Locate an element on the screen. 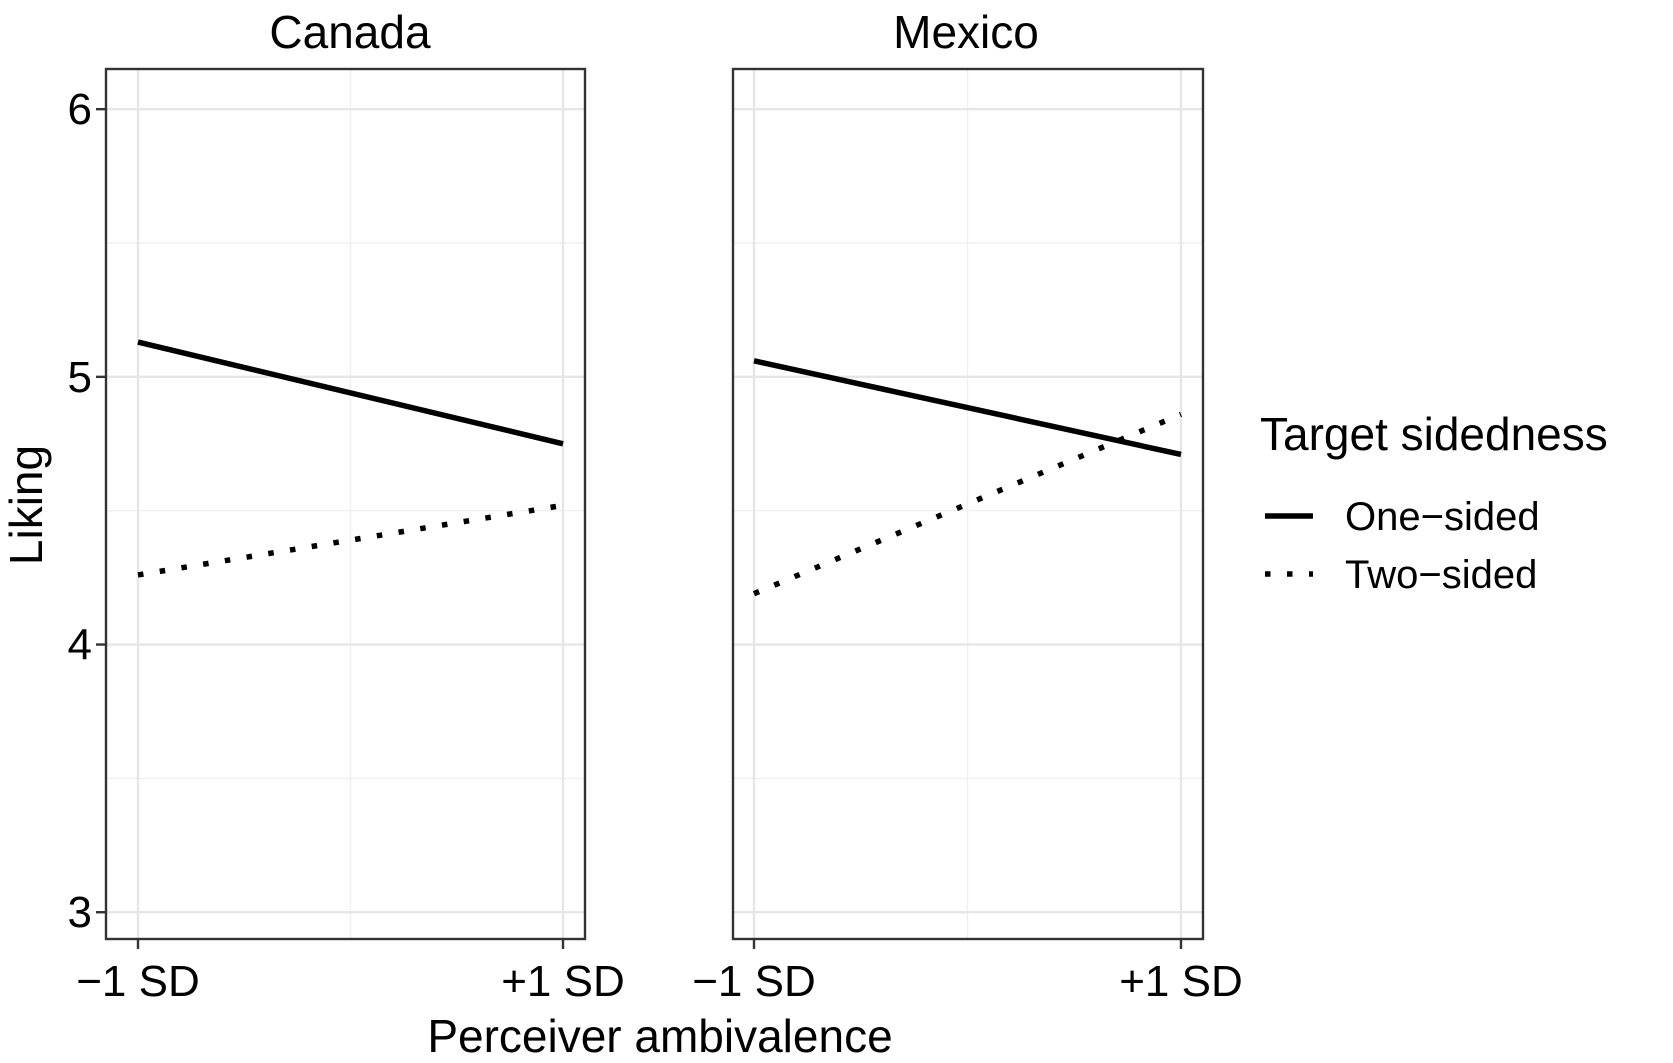  x-tick-label-mexico-plus: +1 SD is located at coordinates (1181, 981).